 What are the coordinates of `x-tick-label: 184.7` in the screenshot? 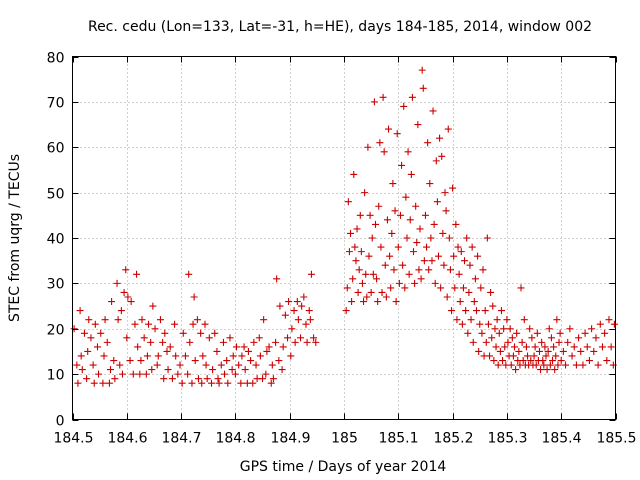 It's located at (181, 439).